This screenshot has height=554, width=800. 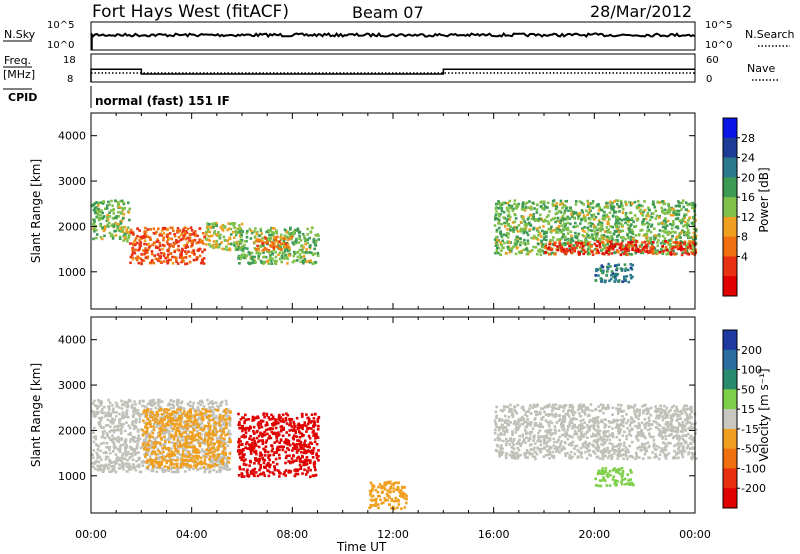 I want to click on frequency-panel-frame, so click(x=393, y=68).